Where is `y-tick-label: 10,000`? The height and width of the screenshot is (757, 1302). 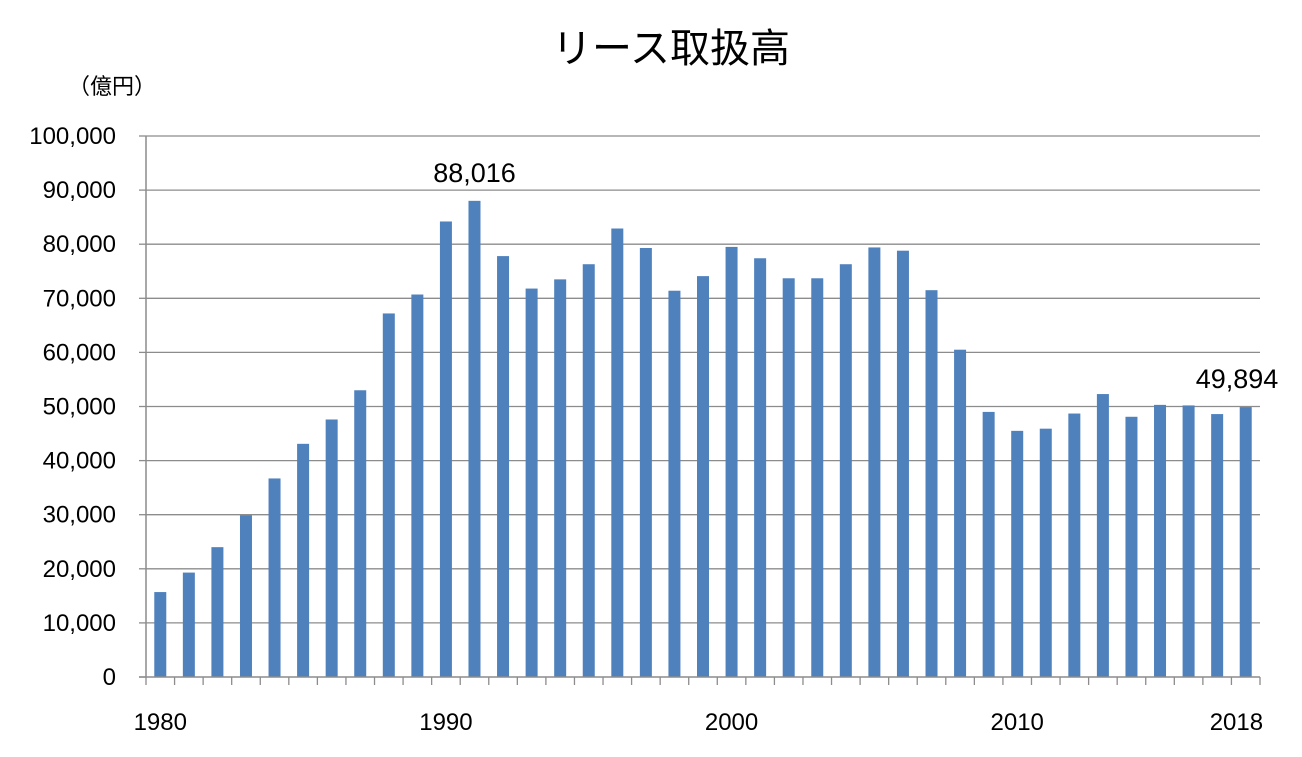 y-tick-label: 10,000 is located at coordinates (79, 623).